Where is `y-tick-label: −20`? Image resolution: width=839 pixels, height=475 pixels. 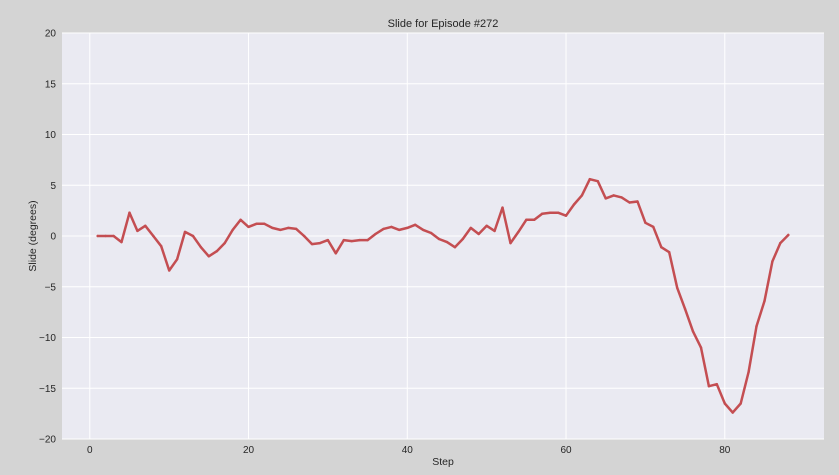 y-tick-label: −20 is located at coordinates (47, 440).